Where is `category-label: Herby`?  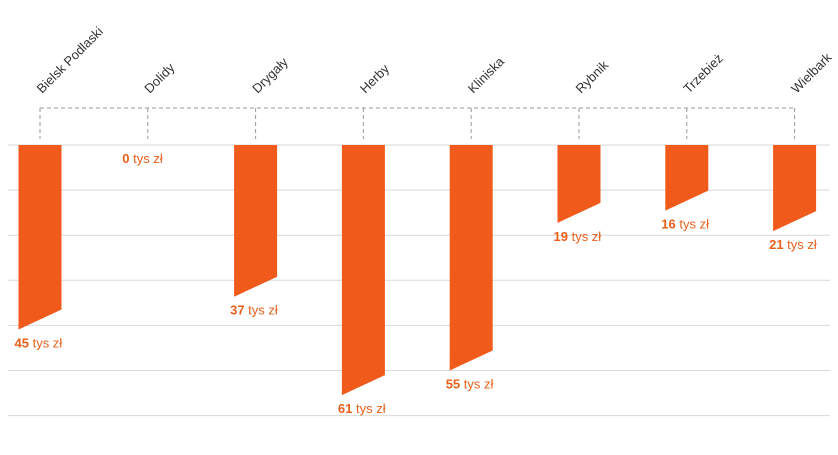
category-label: Herby is located at coordinates (374, 78).